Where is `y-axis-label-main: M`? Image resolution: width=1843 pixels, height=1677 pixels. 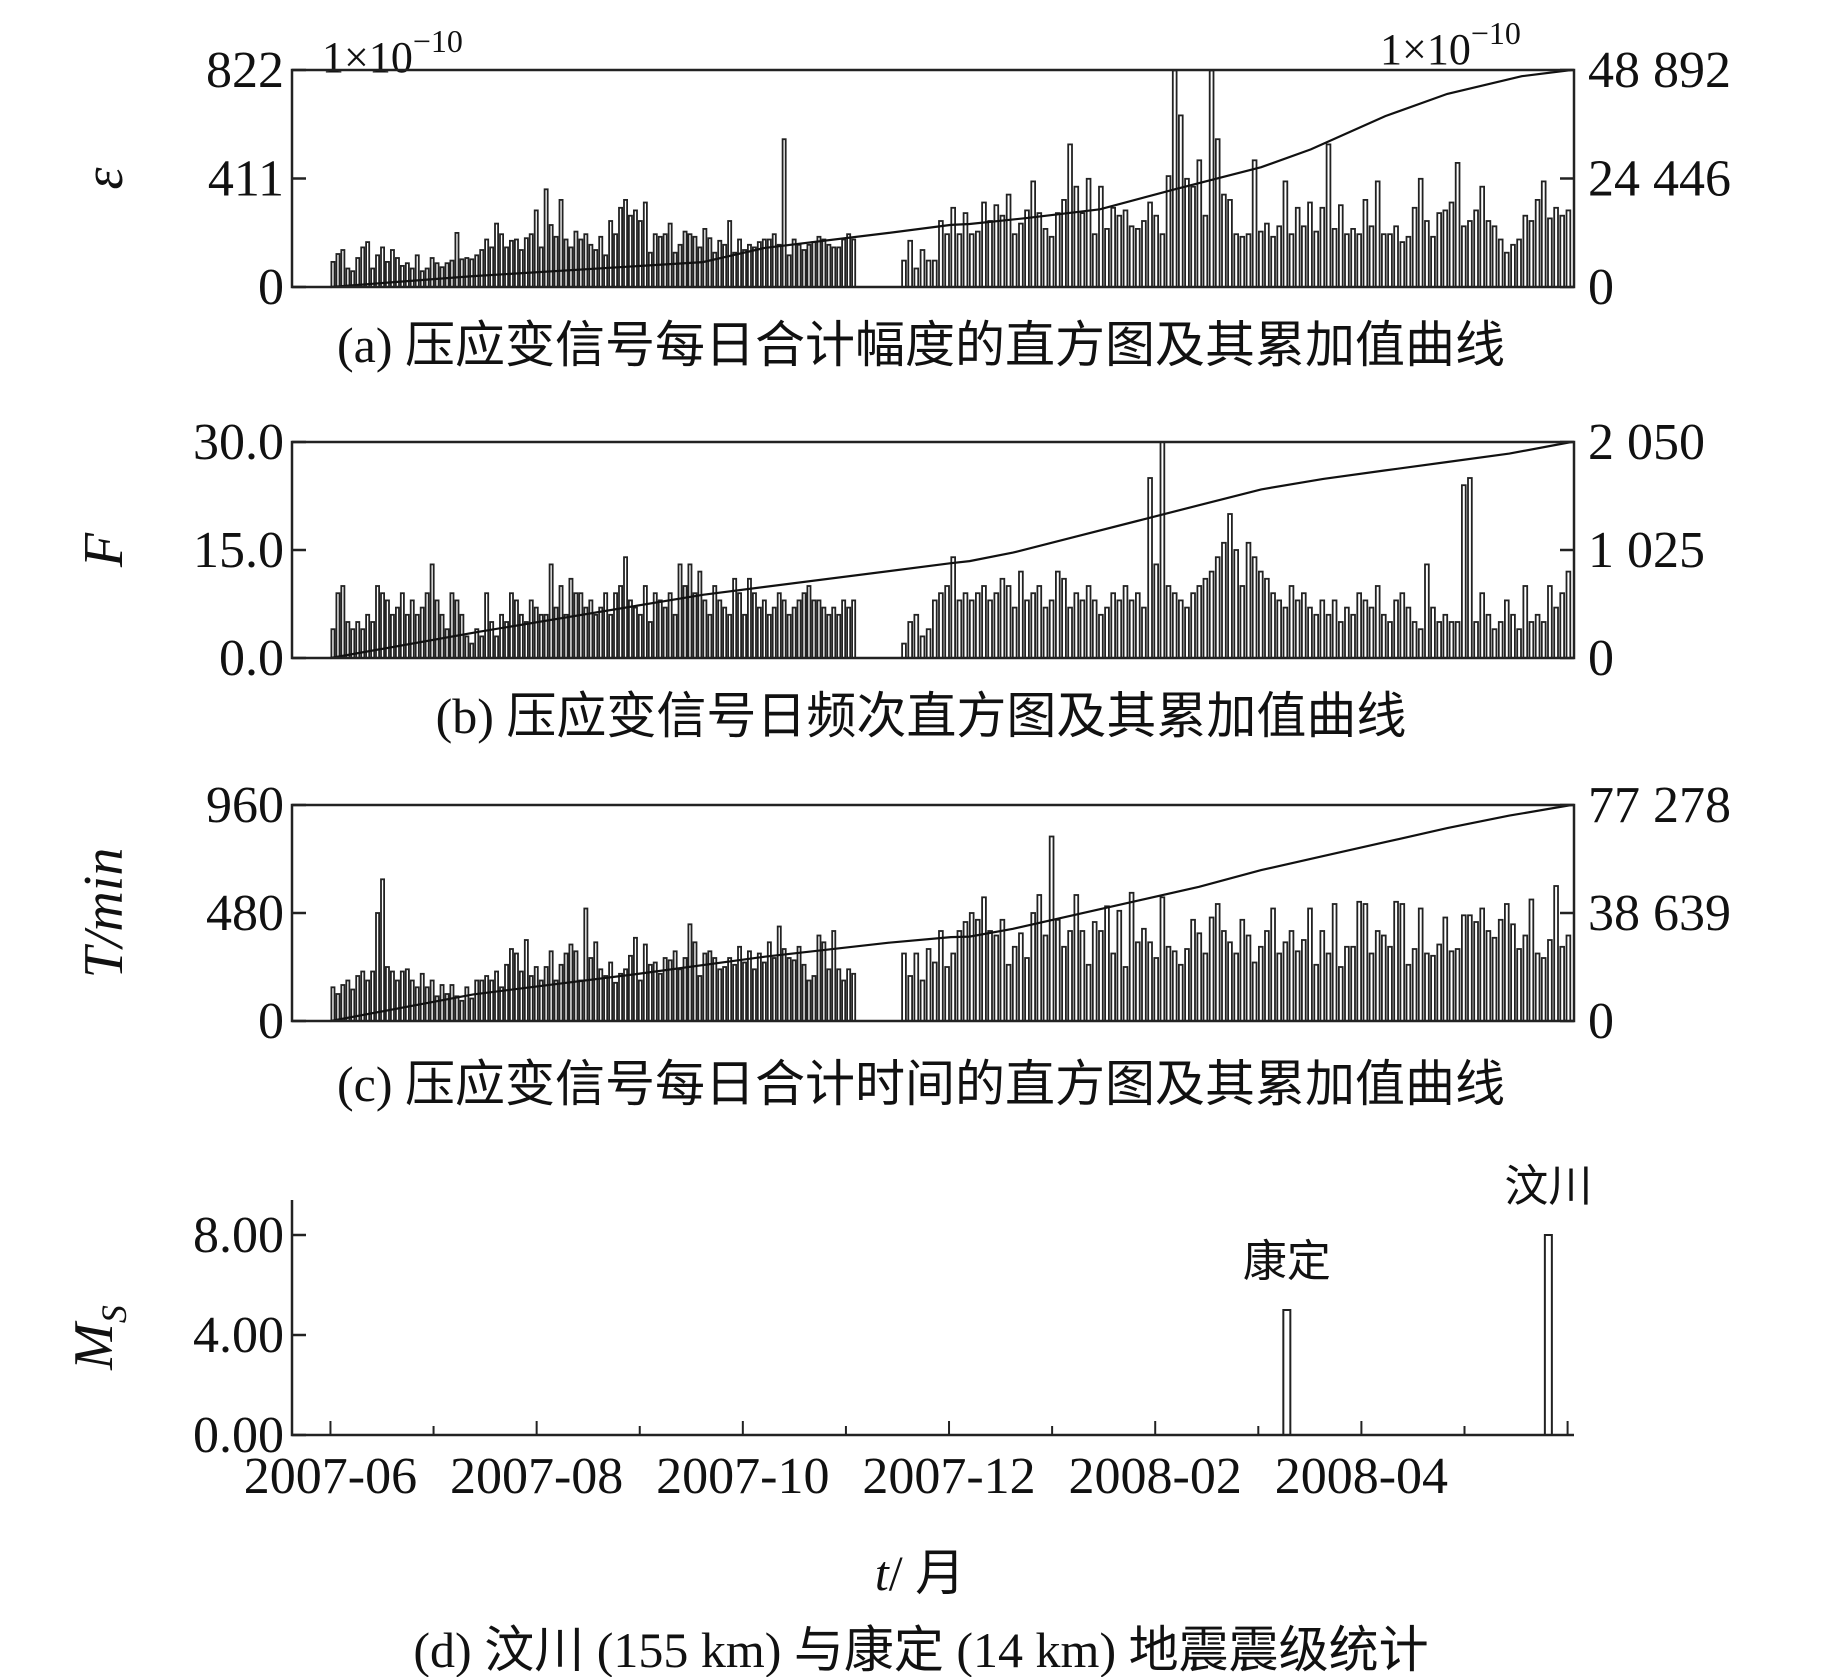 y-axis-label-main: M is located at coordinates (94, 1345).